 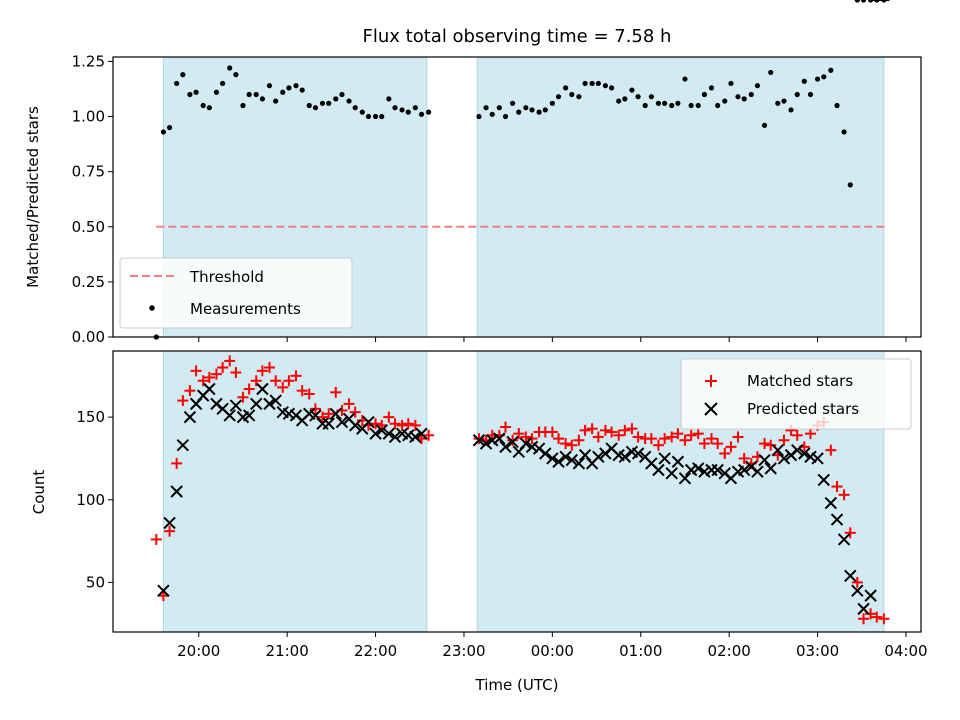 I want to click on top-legend-box, so click(x=236, y=293).